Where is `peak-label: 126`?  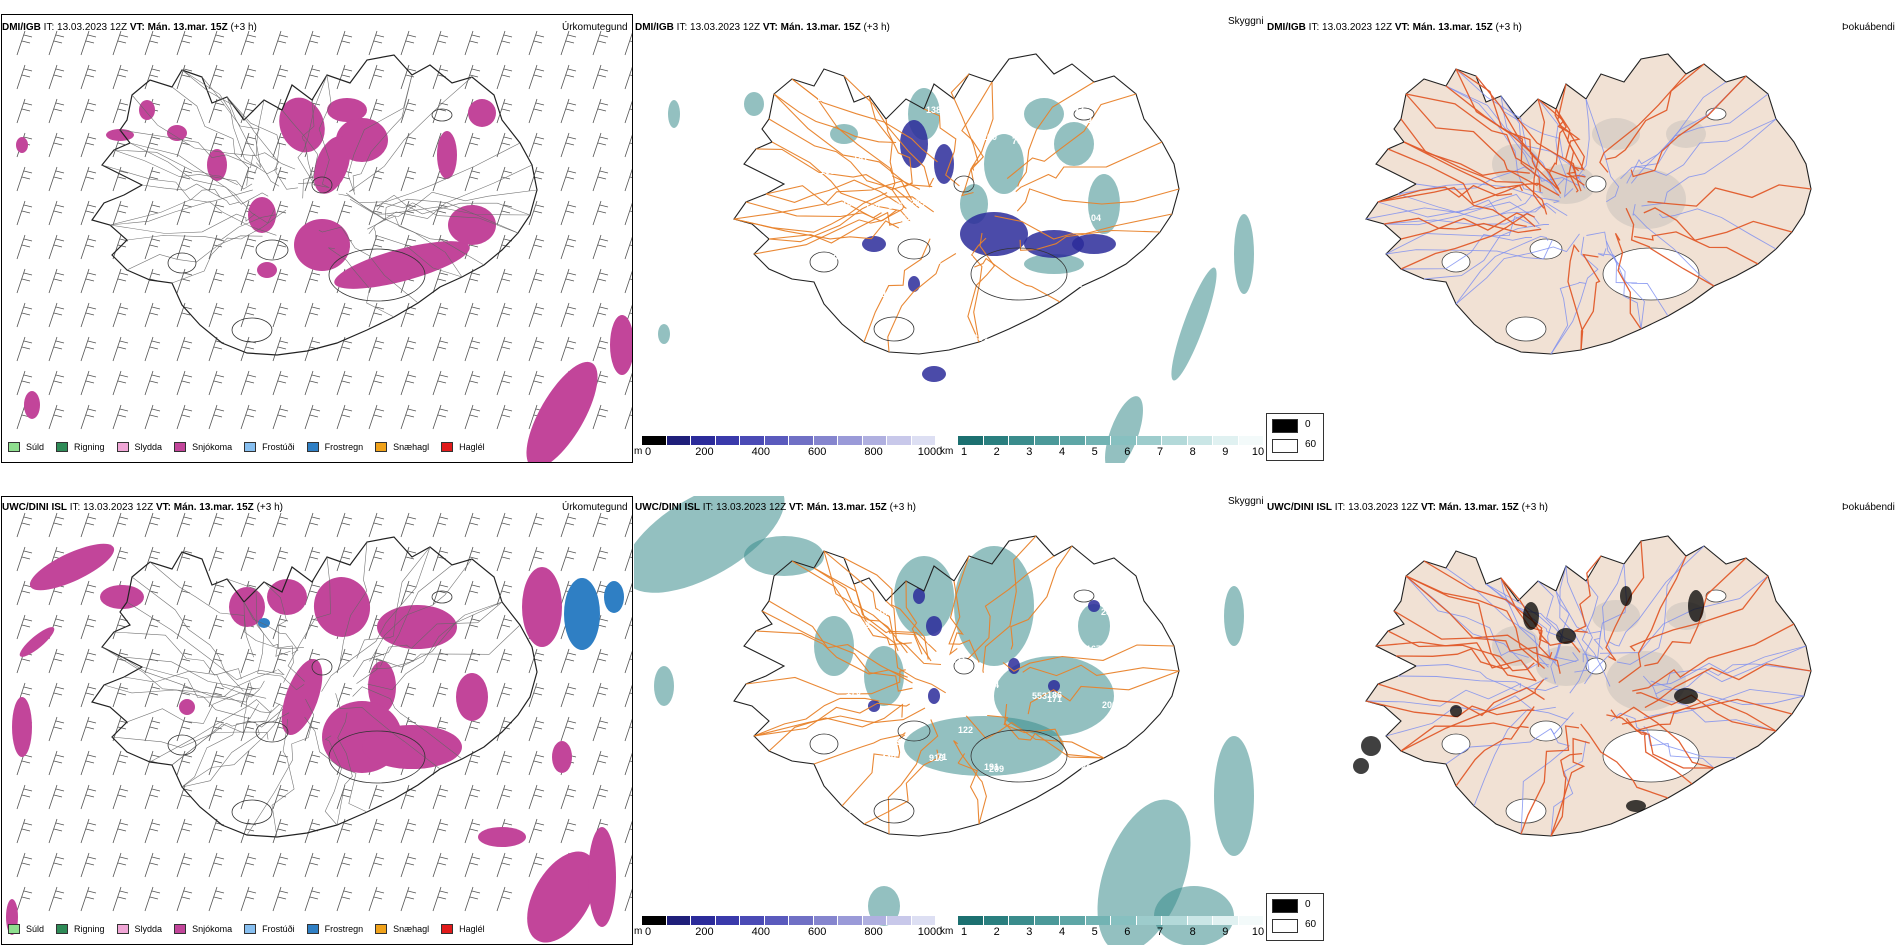
peak-label: 126 is located at coordinates (1118, 324).